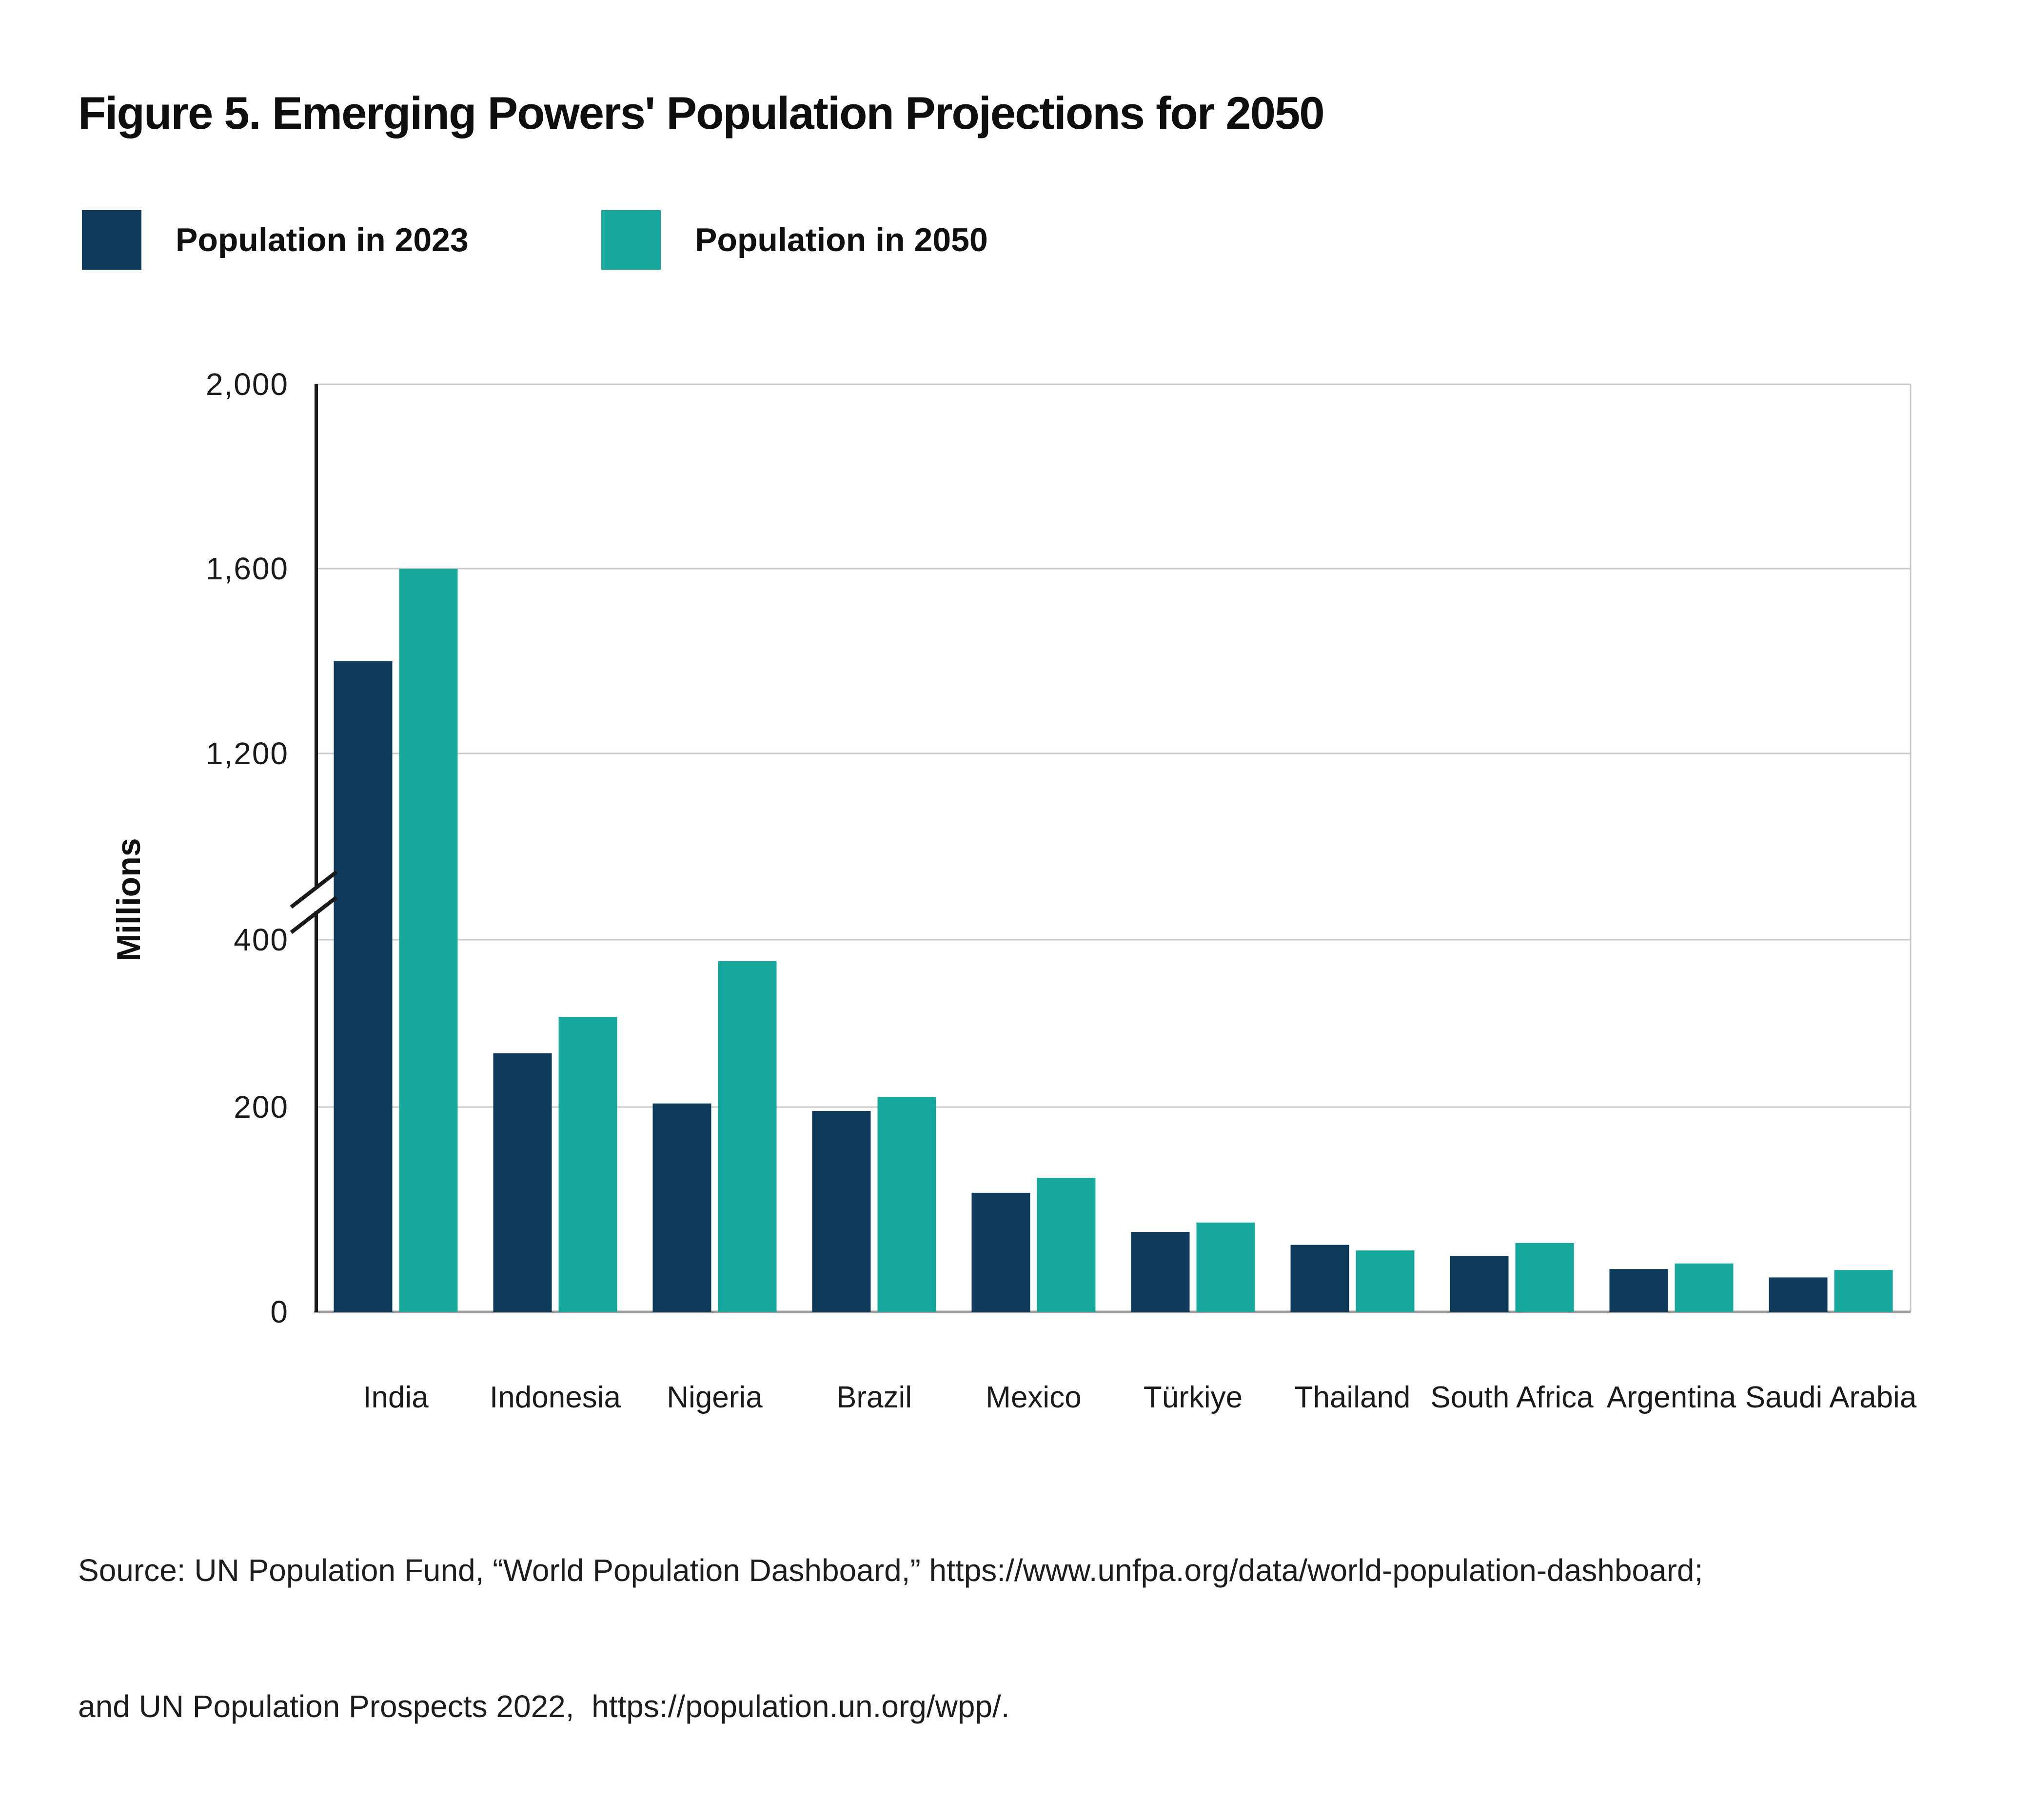 This screenshot has height=1820, width=2032. I want to click on y-tick-label-200: 200, so click(261, 1107).